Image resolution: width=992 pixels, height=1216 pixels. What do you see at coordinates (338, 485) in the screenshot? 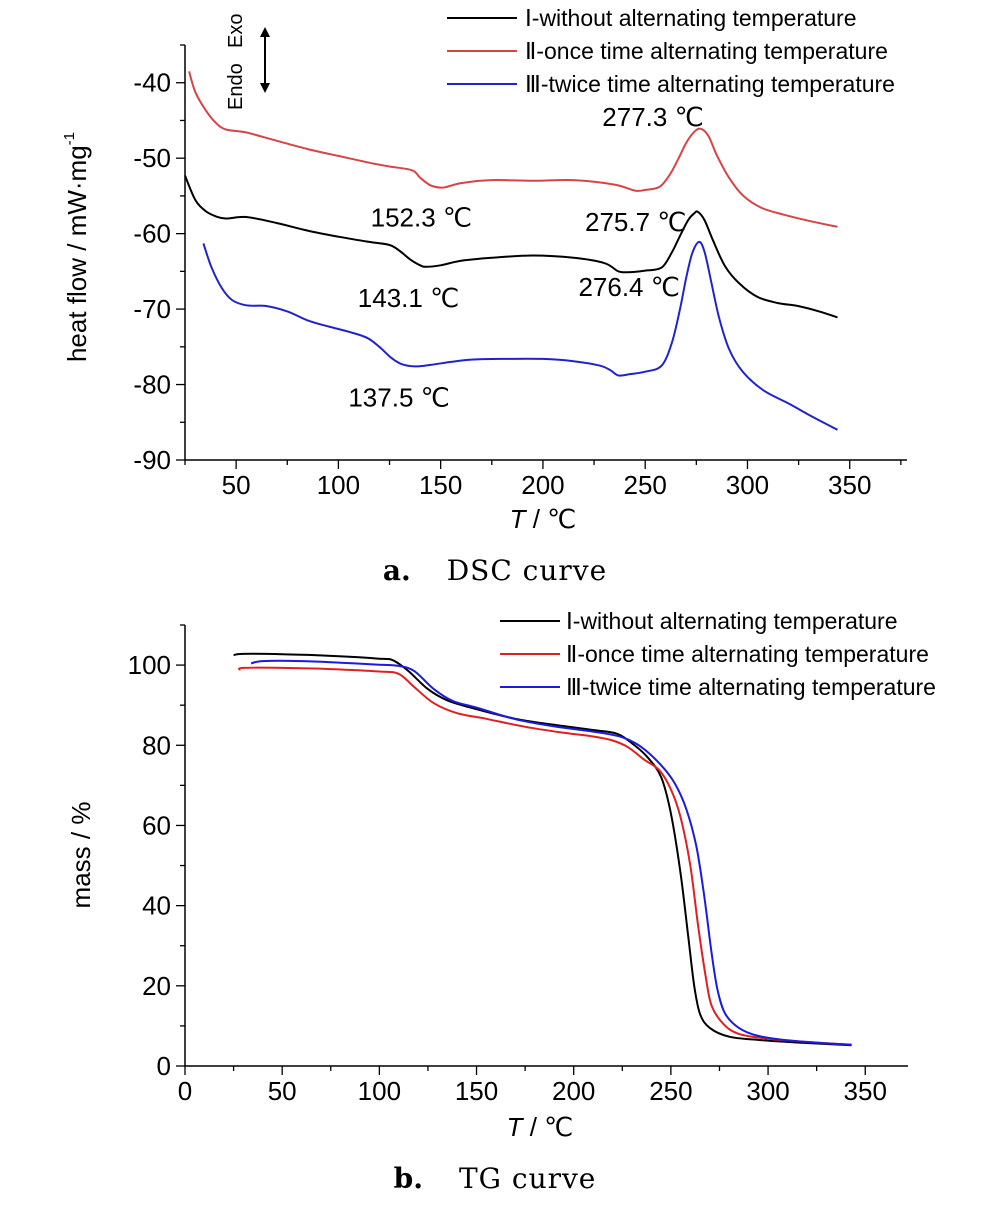
I see `dsc-x-tick-label: 100` at bounding box center [338, 485].